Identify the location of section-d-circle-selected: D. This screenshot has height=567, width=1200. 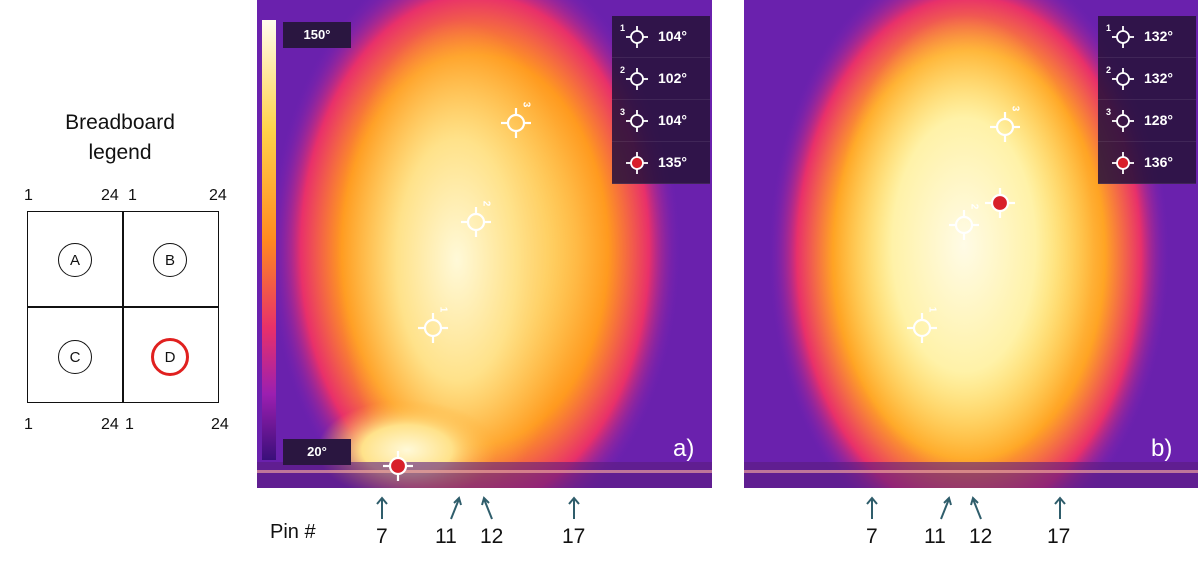
(170, 357).